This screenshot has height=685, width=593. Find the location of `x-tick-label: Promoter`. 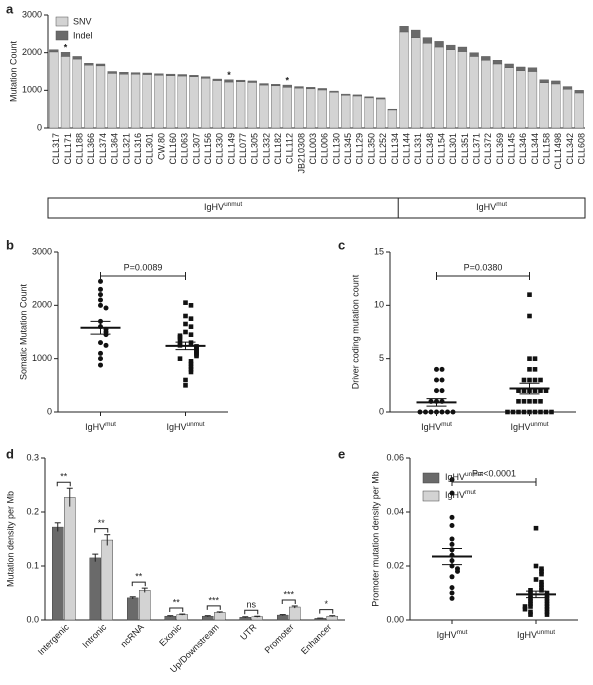

x-tick-label: Promoter is located at coordinates (279, 638).